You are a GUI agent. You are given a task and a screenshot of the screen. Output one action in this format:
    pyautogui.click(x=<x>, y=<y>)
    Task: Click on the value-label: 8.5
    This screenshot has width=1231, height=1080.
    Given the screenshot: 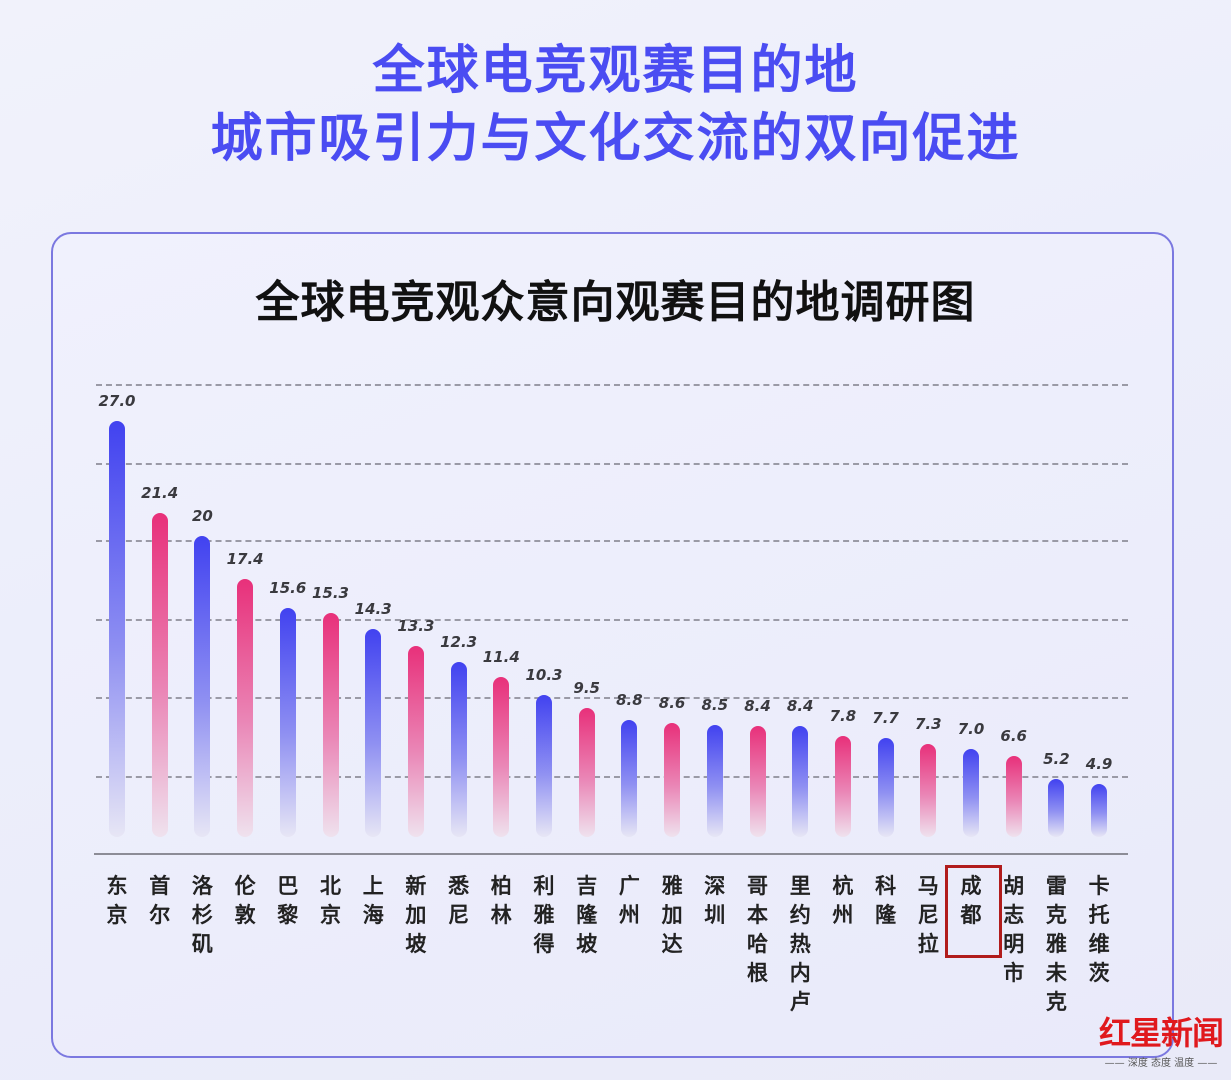 What is the action you would take?
    pyautogui.click(x=715, y=704)
    